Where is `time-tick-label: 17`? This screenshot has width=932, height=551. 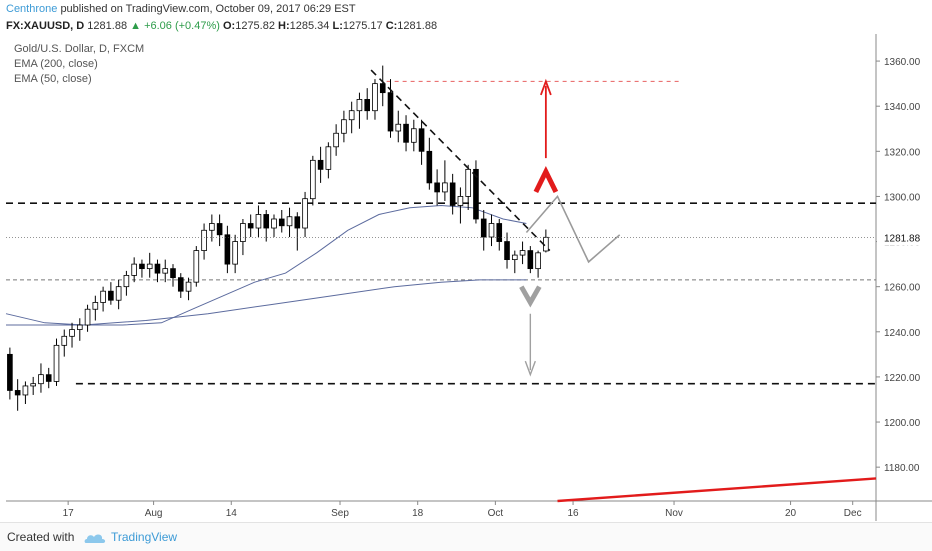 time-tick-label: 17 is located at coordinates (69, 513).